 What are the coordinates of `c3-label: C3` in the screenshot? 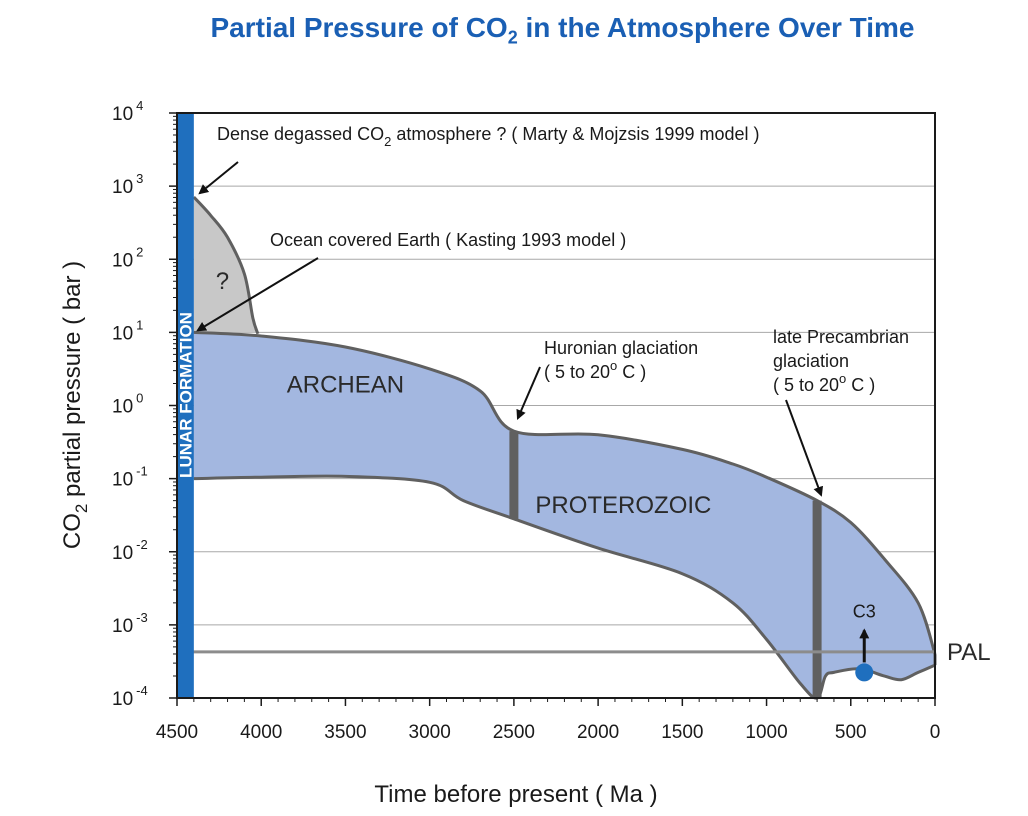 It's located at (864, 611).